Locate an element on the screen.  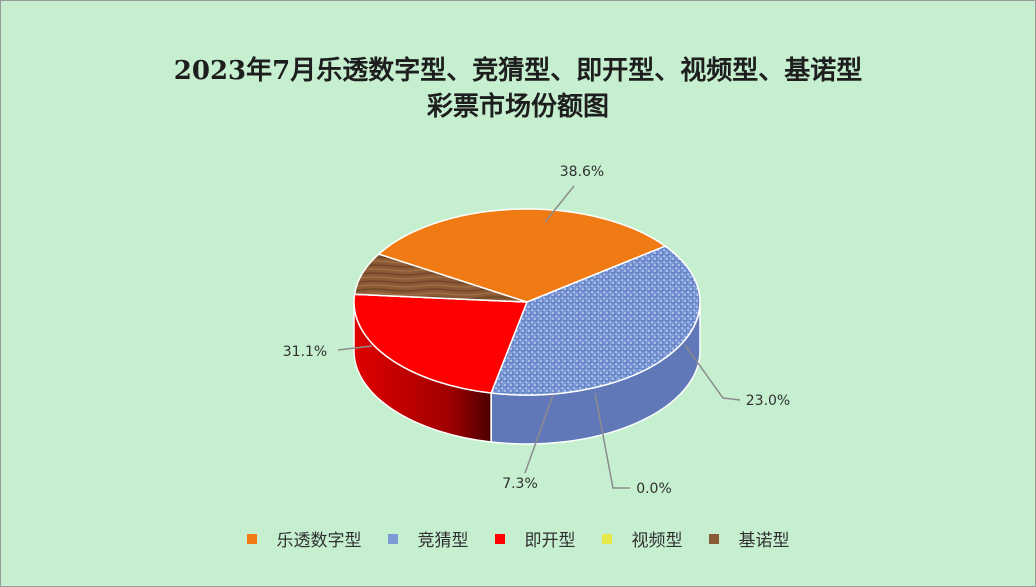
label-lotto: 31.1% is located at coordinates (305, 352).